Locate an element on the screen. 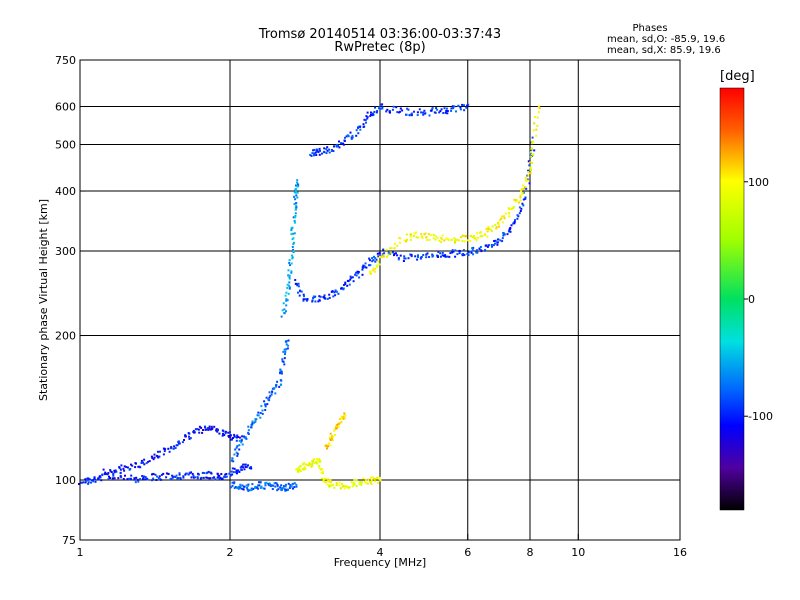  y-tick-label: 600 is located at coordinates (65, 107).